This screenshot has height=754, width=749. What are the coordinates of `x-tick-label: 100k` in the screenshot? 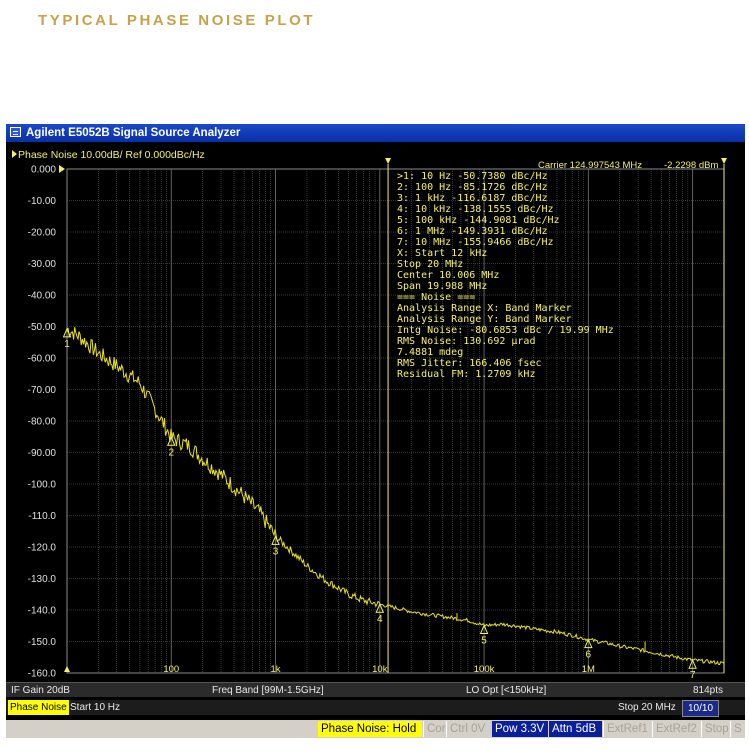 It's located at (484, 669).